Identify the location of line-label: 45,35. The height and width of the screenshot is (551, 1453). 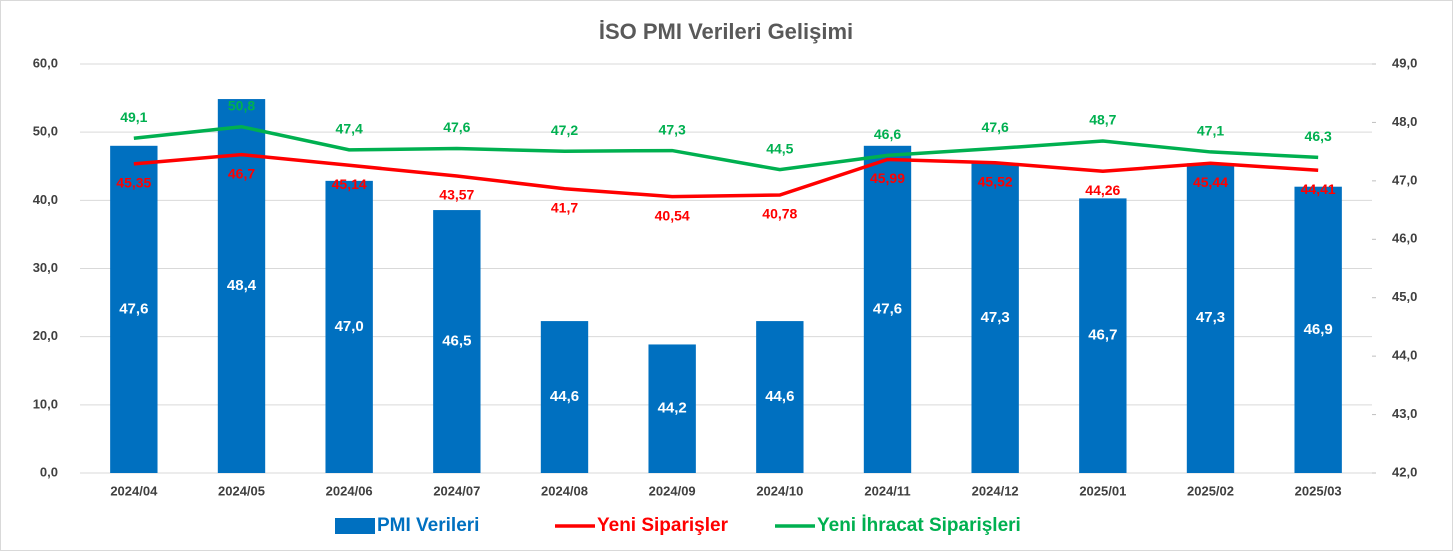
(133, 183).